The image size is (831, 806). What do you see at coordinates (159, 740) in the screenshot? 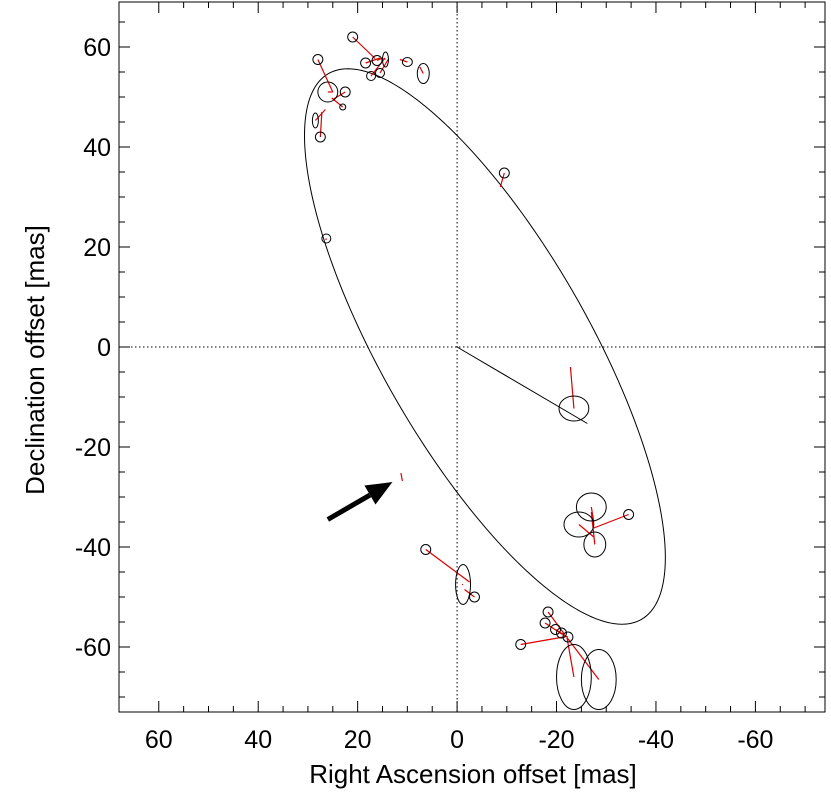
I see `x-tick-label: 60` at bounding box center [159, 740].